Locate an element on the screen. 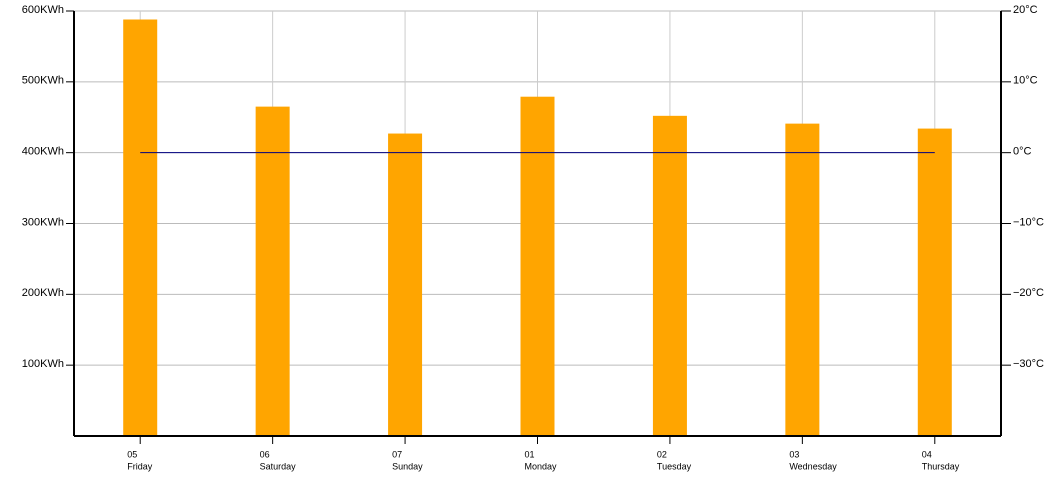 This screenshot has height=487, width=1058. y-tick-label: 300KWh is located at coordinates (43, 222).